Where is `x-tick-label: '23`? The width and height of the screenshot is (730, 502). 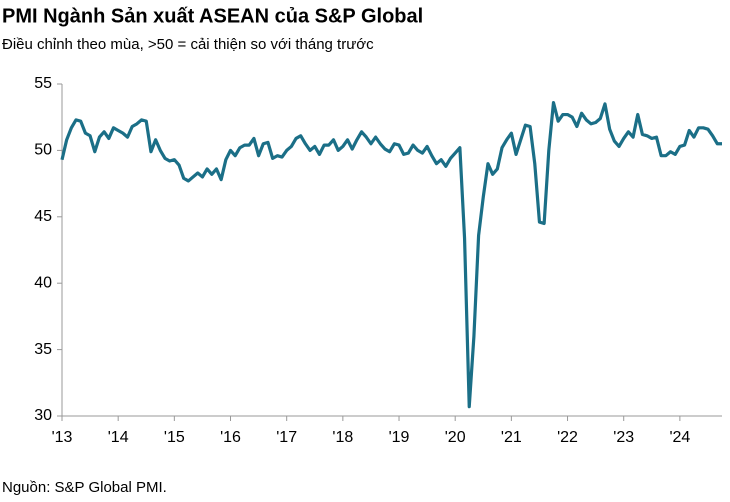 x-tick-label: '23 is located at coordinates (623, 437).